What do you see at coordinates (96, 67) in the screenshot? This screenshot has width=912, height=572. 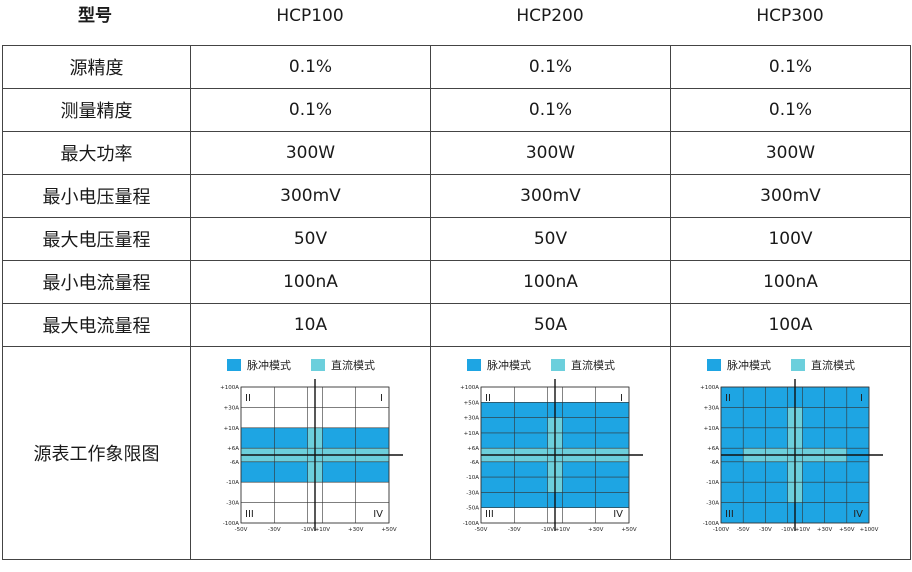 I see `row-label: 源精度` at bounding box center [96, 67].